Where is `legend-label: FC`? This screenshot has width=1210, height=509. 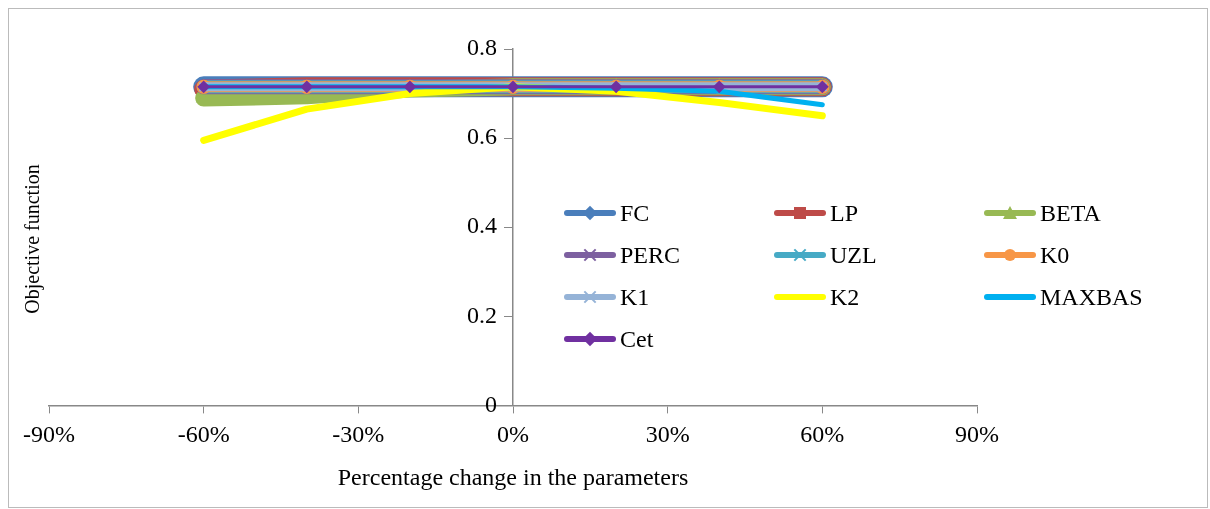 legend-label: FC is located at coordinates (635, 213).